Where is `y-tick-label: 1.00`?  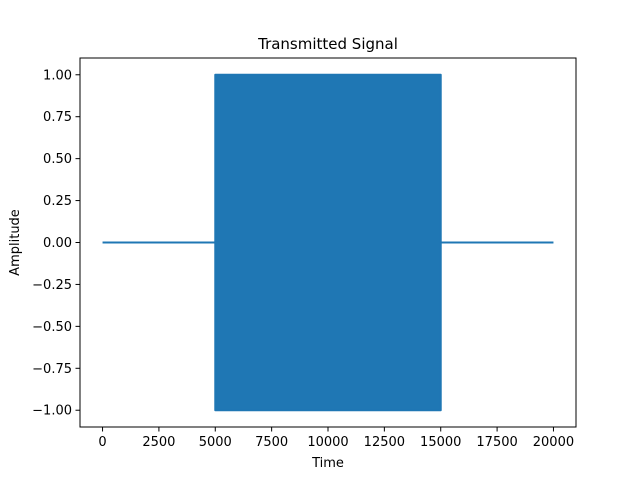 y-tick-label: 1.00 is located at coordinates (57, 75).